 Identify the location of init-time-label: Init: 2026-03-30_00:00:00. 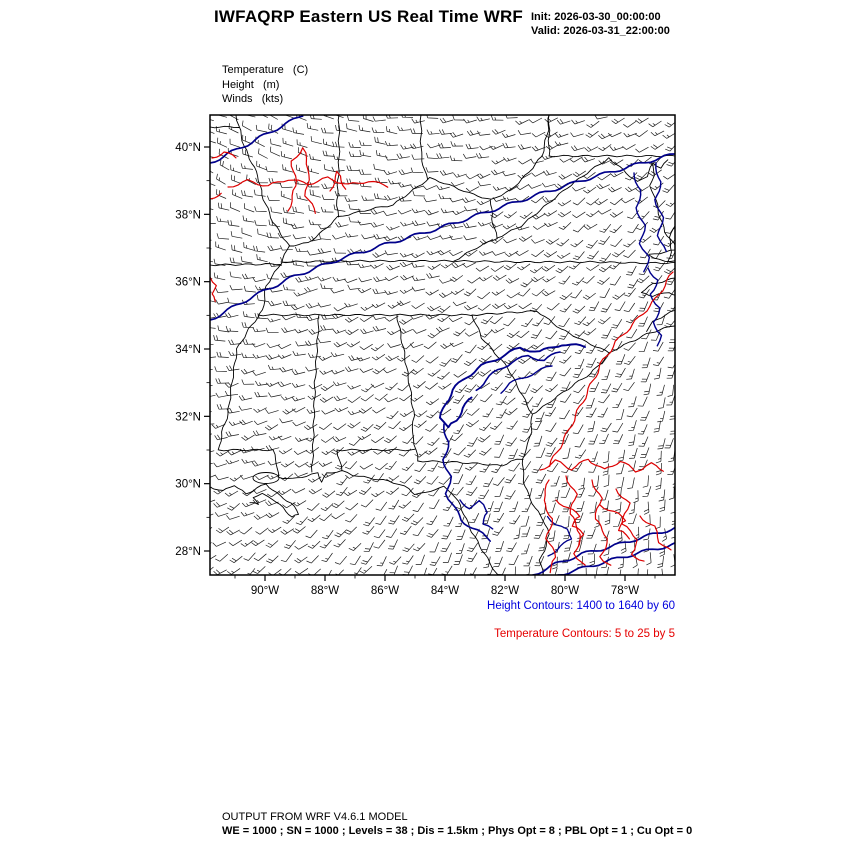
(596, 17).